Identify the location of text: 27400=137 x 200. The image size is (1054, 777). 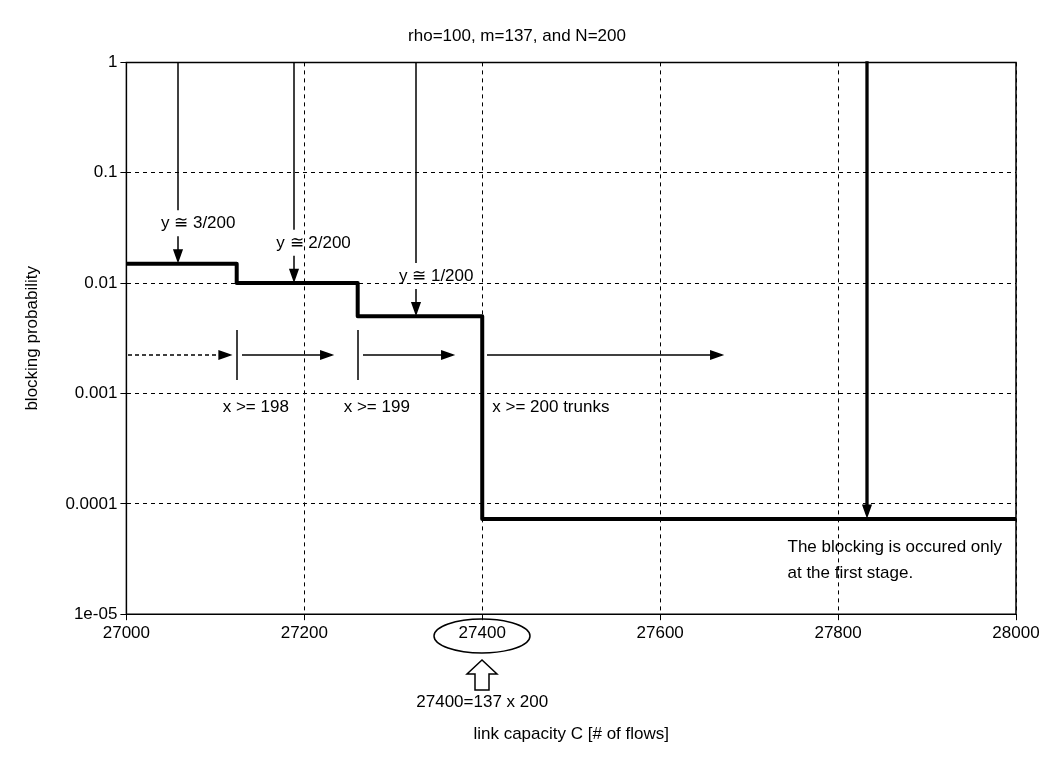
(482, 701).